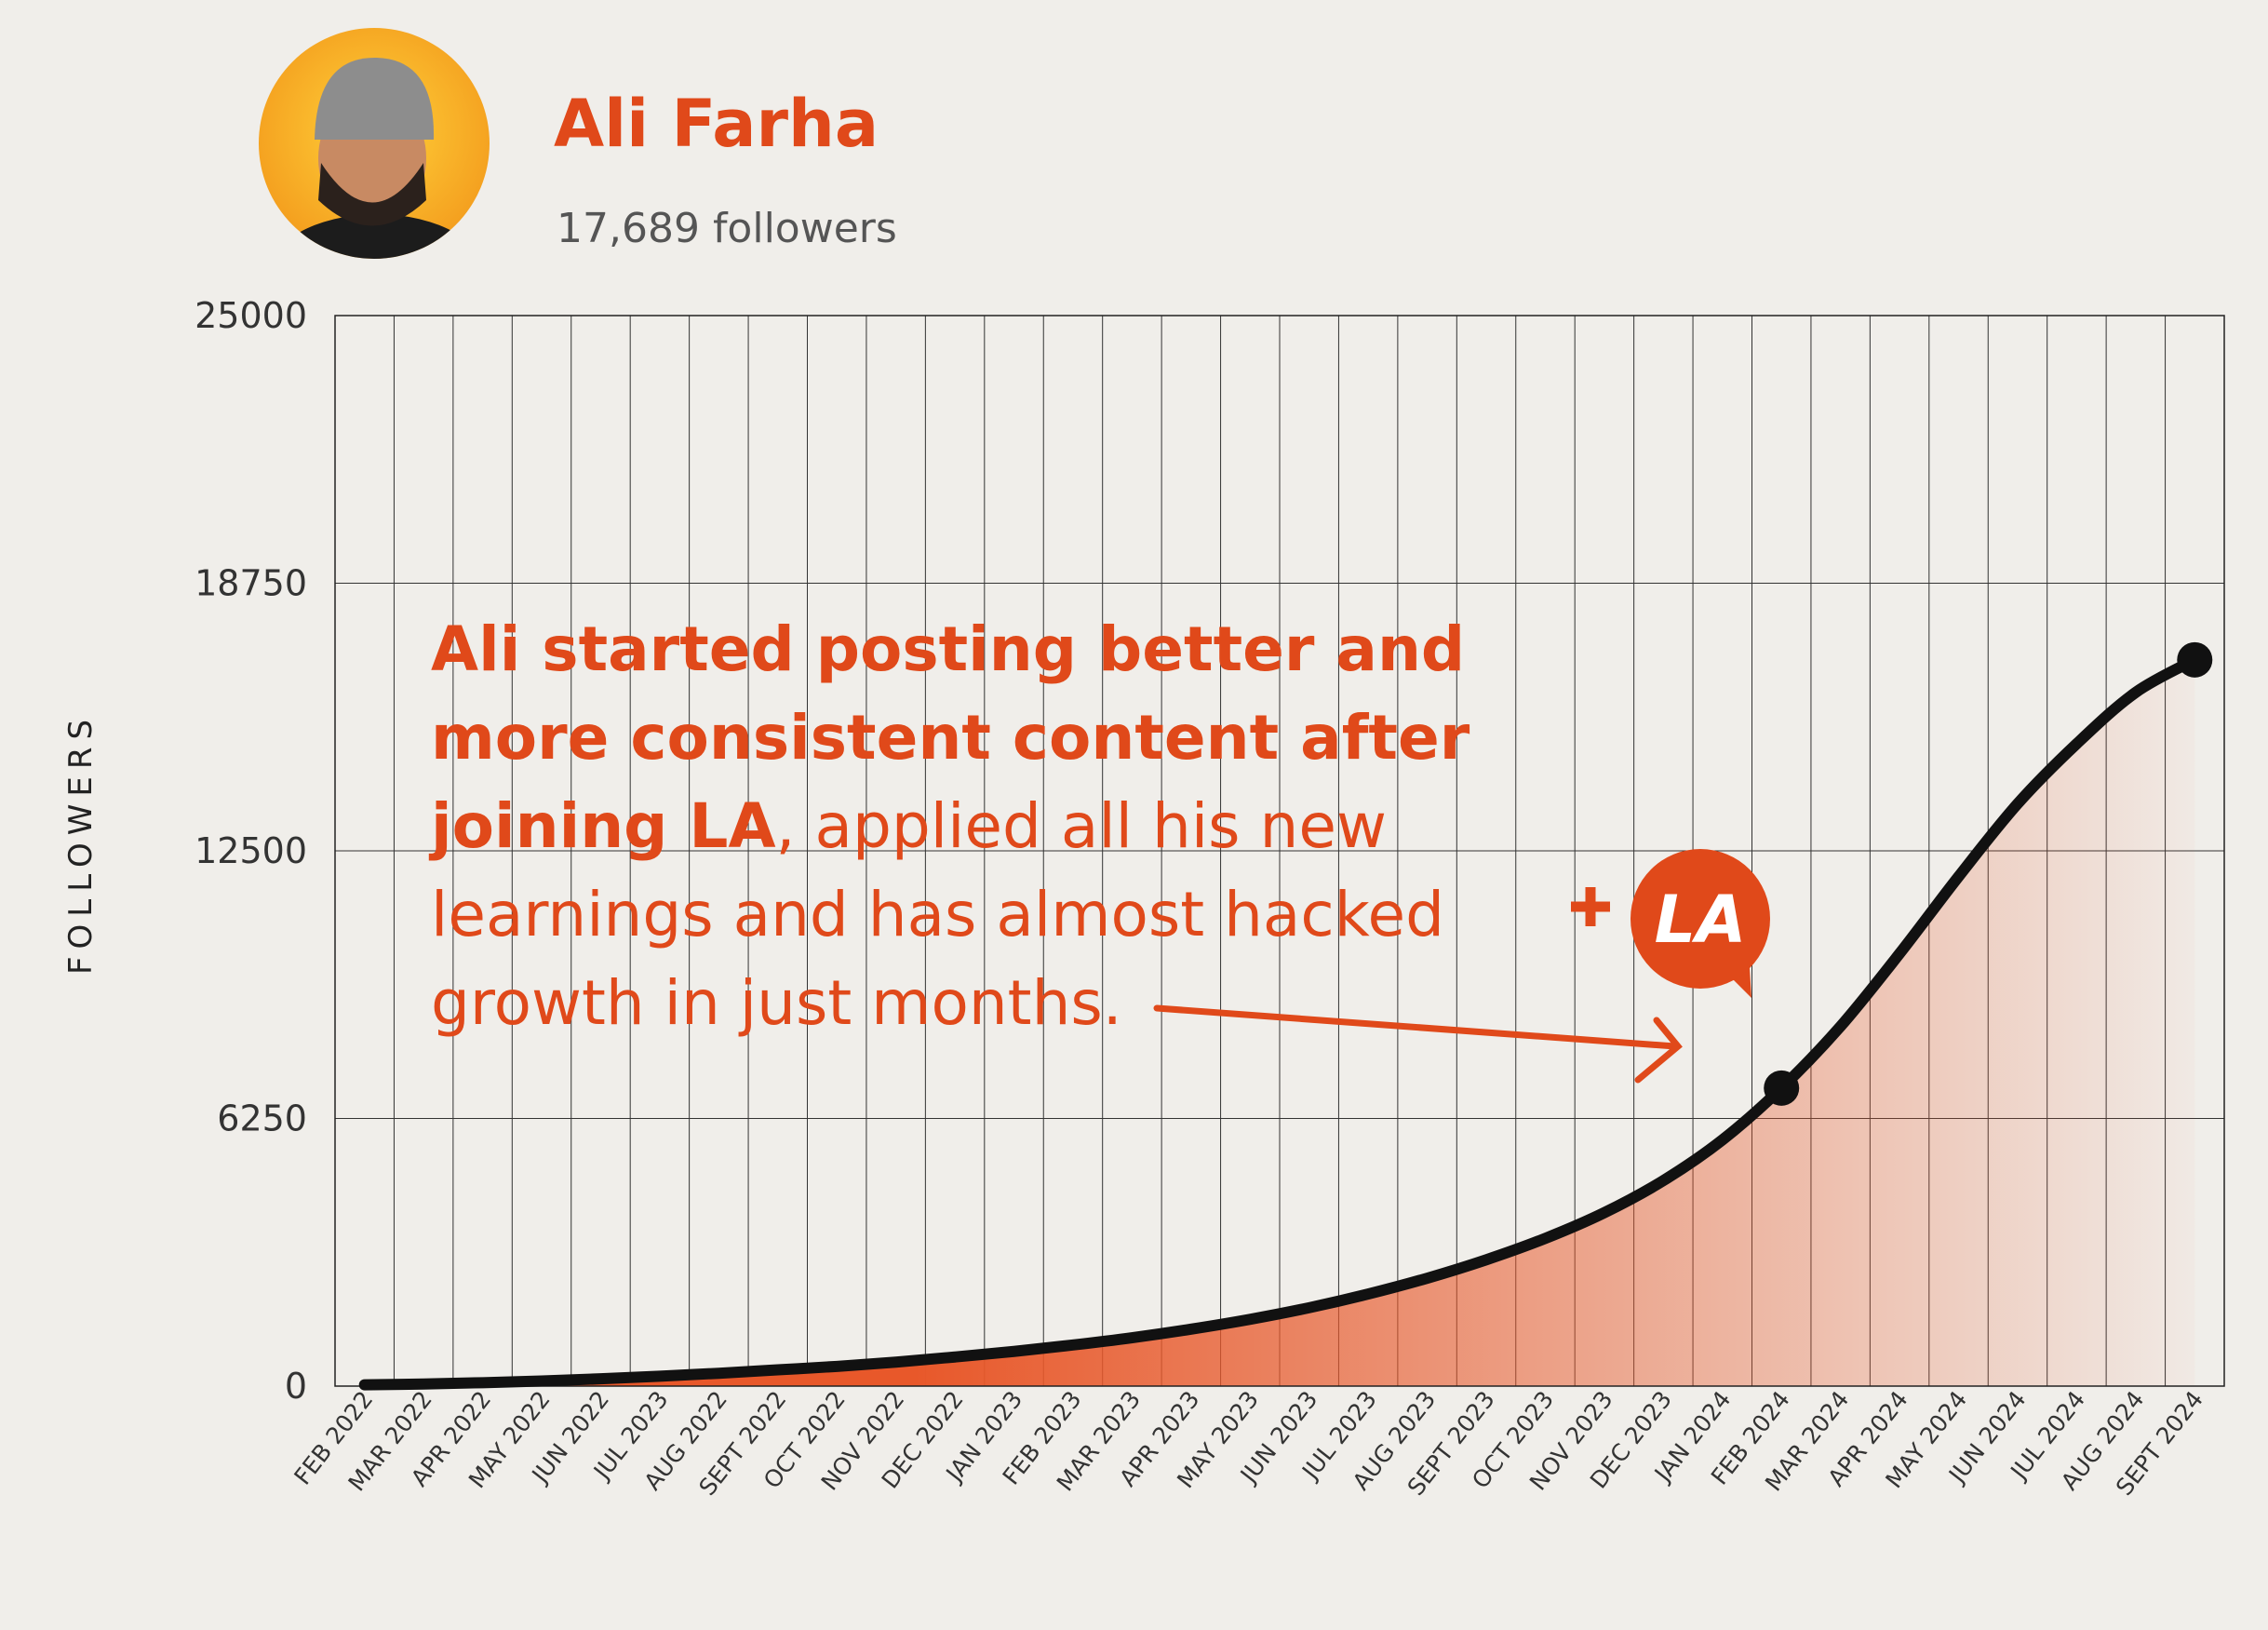 Image resolution: width=2268 pixels, height=1630 pixels. What do you see at coordinates (251, 850) in the screenshot?
I see `y-tick-label: 12500` at bounding box center [251, 850].